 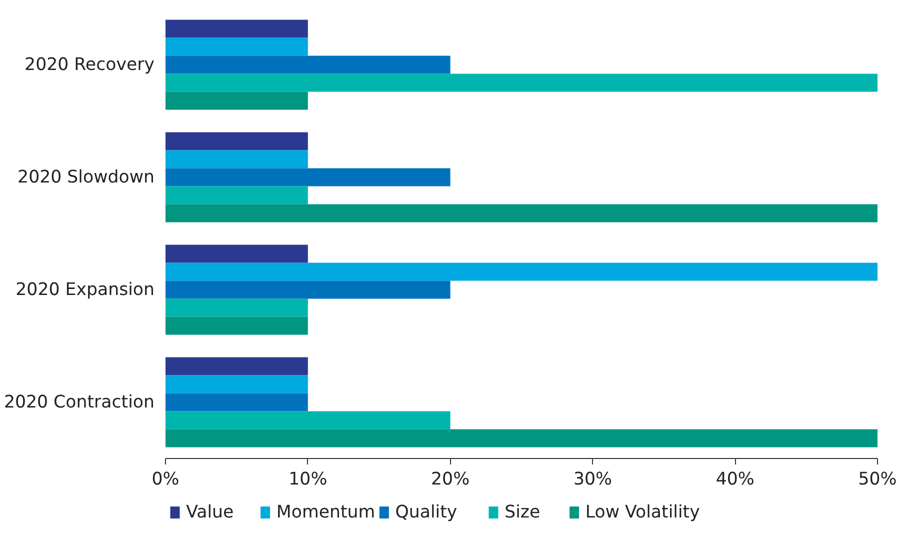 I want to click on y-tick-label: 2020 Expansion, so click(x=85, y=290).